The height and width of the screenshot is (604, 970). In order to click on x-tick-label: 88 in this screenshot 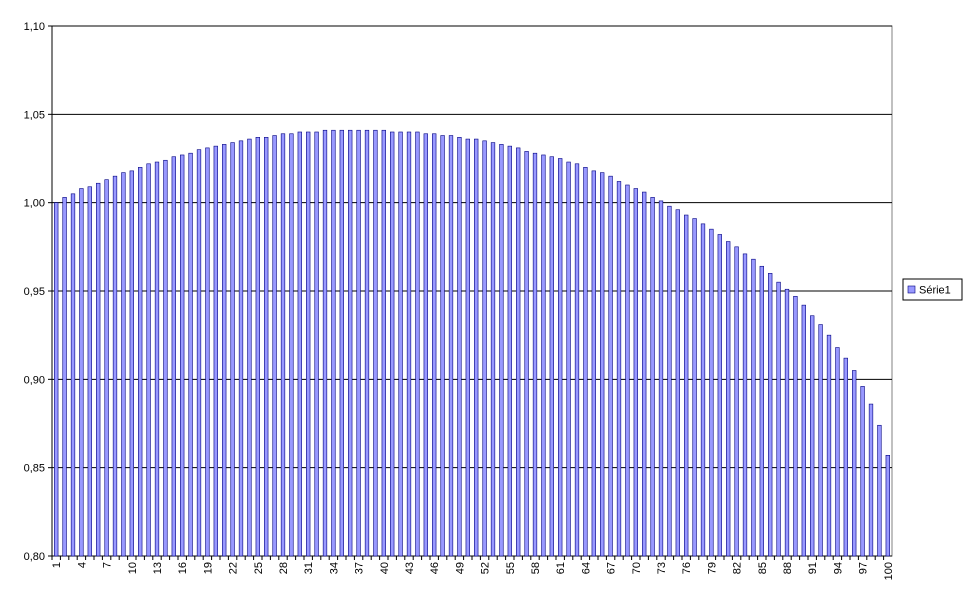, I will do `click(788, 568)`.